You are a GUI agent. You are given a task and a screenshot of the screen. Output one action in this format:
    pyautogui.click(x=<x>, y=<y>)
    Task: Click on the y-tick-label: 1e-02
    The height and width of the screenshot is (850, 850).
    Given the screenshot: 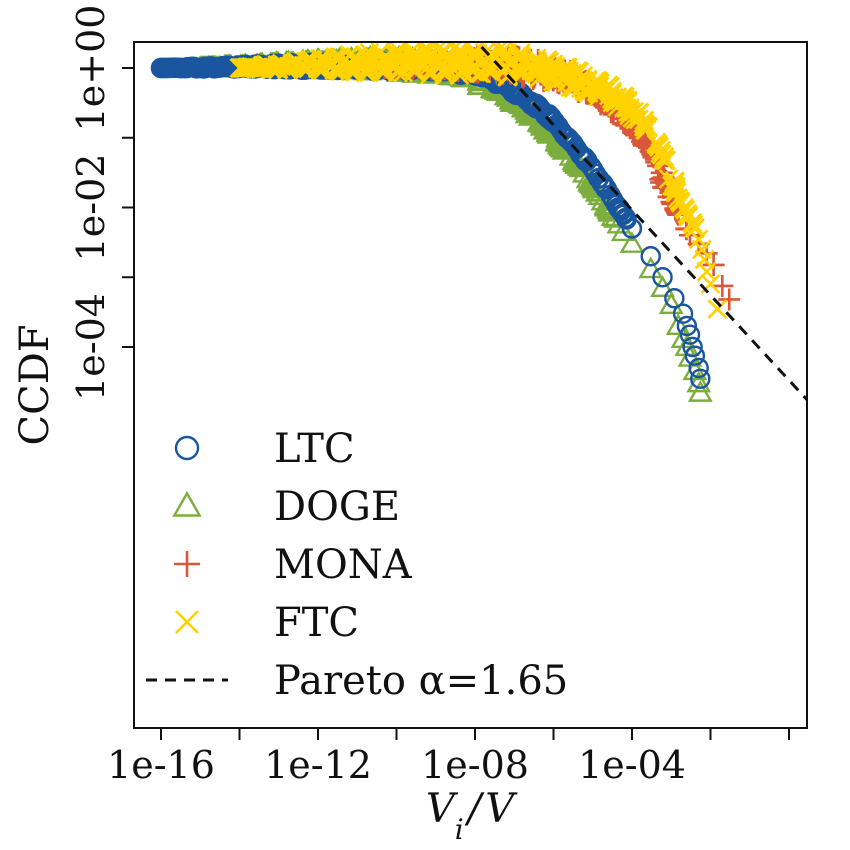 What is the action you would take?
    pyautogui.click(x=91, y=208)
    